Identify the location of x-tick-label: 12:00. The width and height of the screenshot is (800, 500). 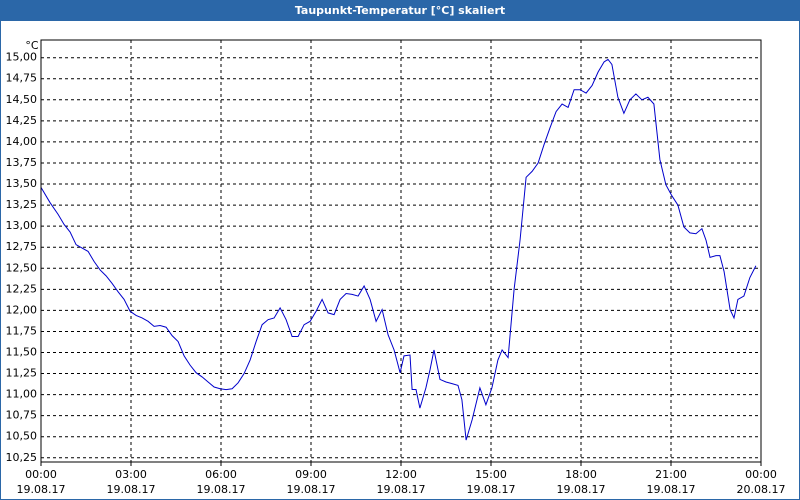
(401, 474).